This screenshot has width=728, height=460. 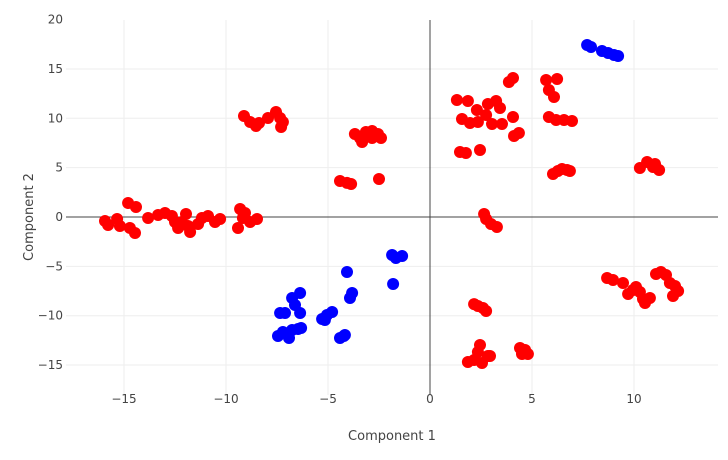 What do you see at coordinates (225, 399) in the screenshot?
I see `x-tick-label: −10` at bounding box center [225, 399].